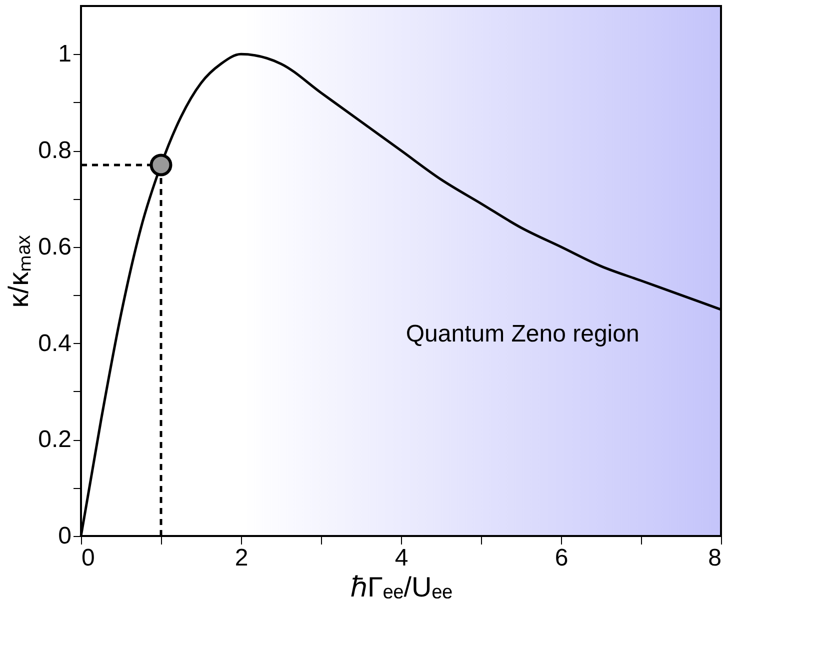 This screenshot has width=820, height=653. What do you see at coordinates (55, 440) in the screenshot?
I see `y-tick-label: 0.2` at bounding box center [55, 440].